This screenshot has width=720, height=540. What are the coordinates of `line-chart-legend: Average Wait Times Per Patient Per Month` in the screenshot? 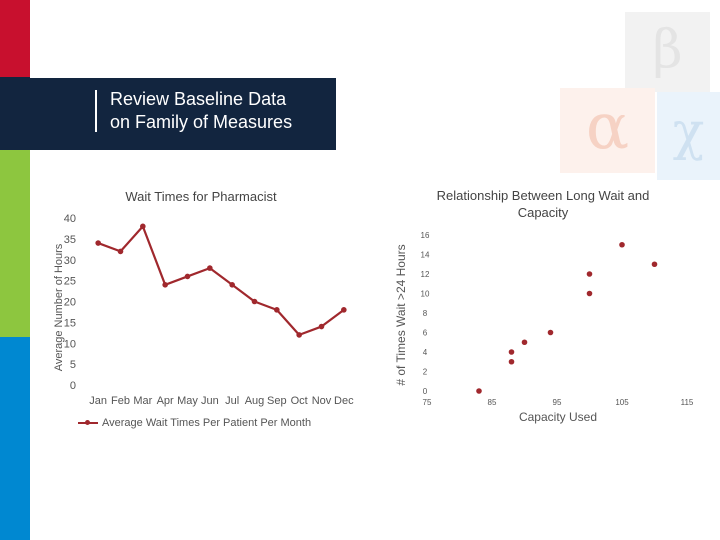 It's located at (194, 423).